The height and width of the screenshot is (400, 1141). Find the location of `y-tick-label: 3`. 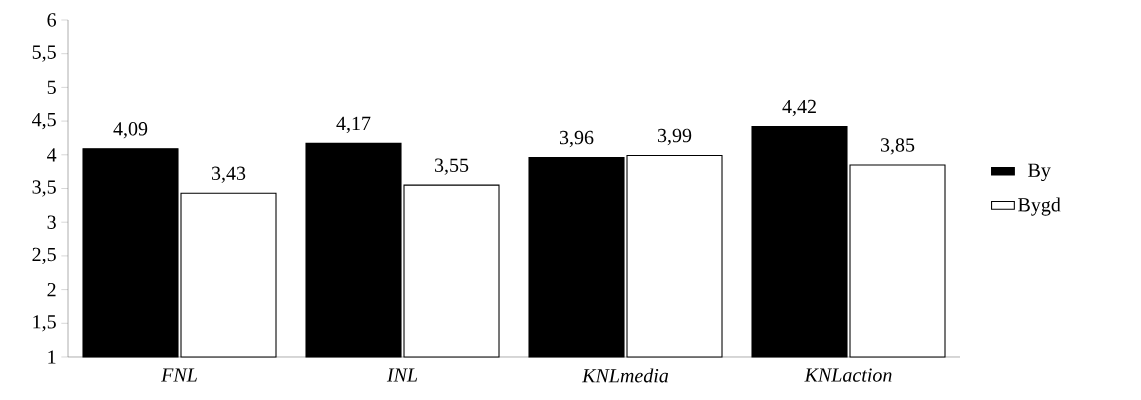

y-tick-label: 3 is located at coordinates (51, 222).